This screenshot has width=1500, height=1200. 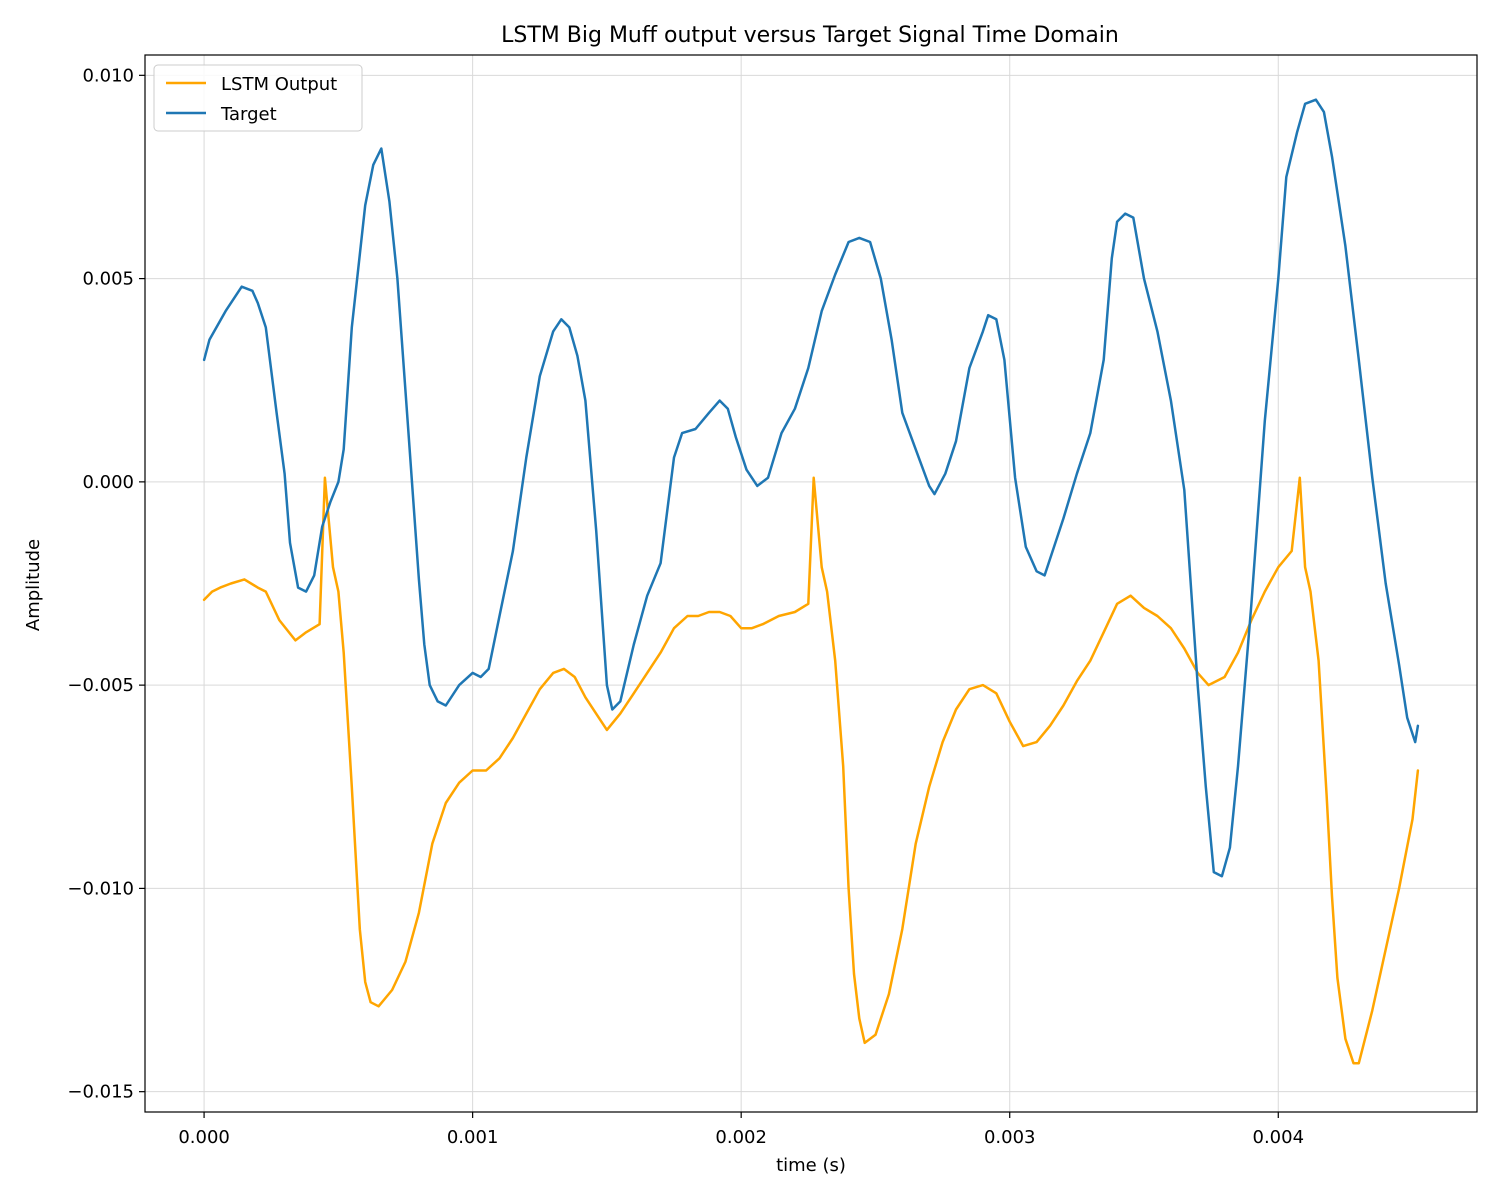 What do you see at coordinates (811, 1165) in the screenshot?
I see `x-axis-label: time (s)` at bounding box center [811, 1165].